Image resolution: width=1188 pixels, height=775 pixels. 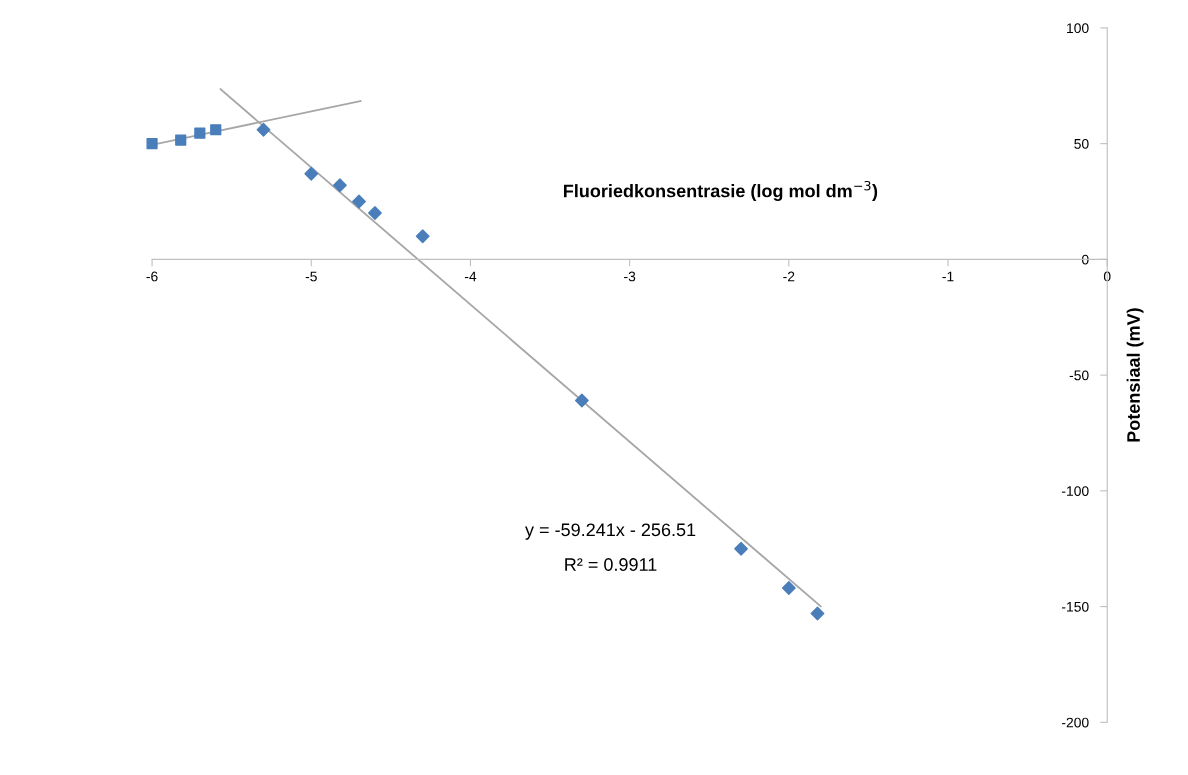 I want to click on x-tick-label: -1, so click(x=948, y=276).